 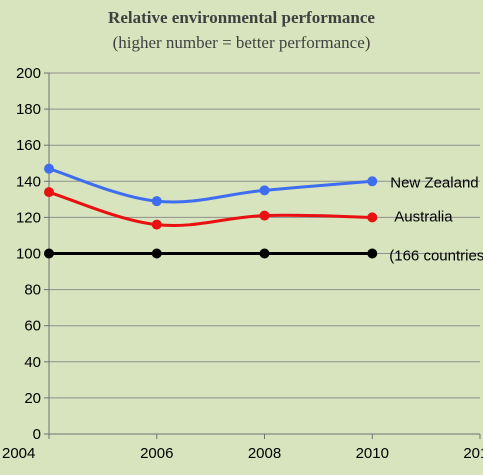 What do you see at coordinates (32, 326) in the screenshot?
I see `y-tick-label-60: 60` at bounding box center [32, 326].